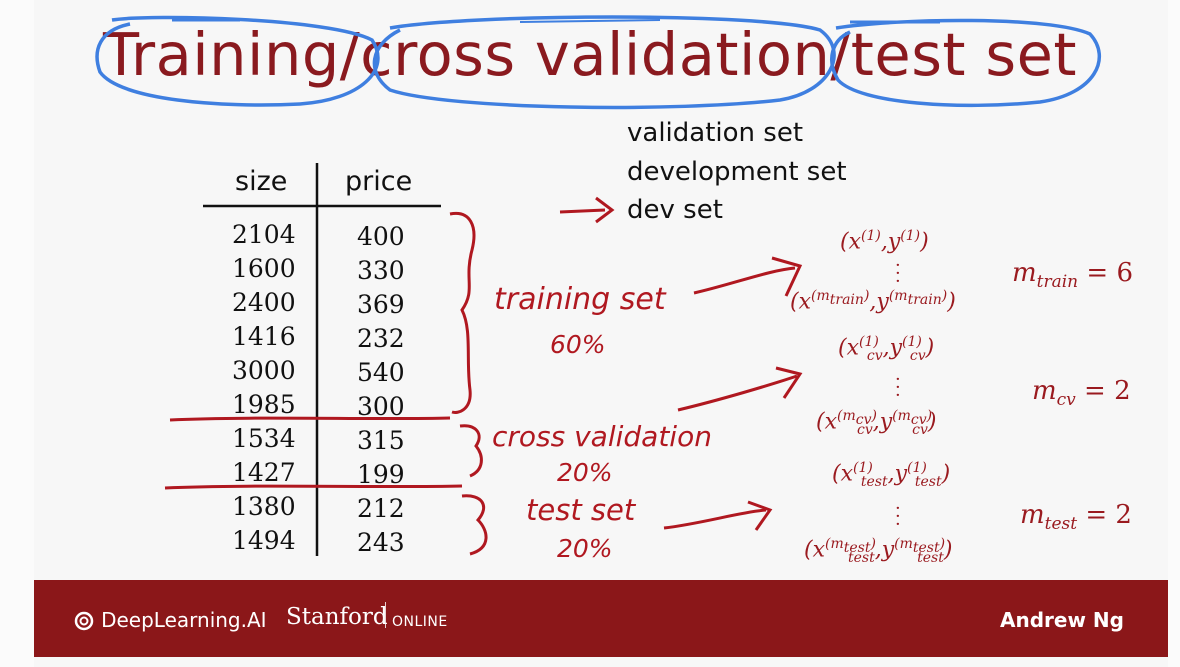  I want to click on table-cell-size: 1427, so click(264, 472).